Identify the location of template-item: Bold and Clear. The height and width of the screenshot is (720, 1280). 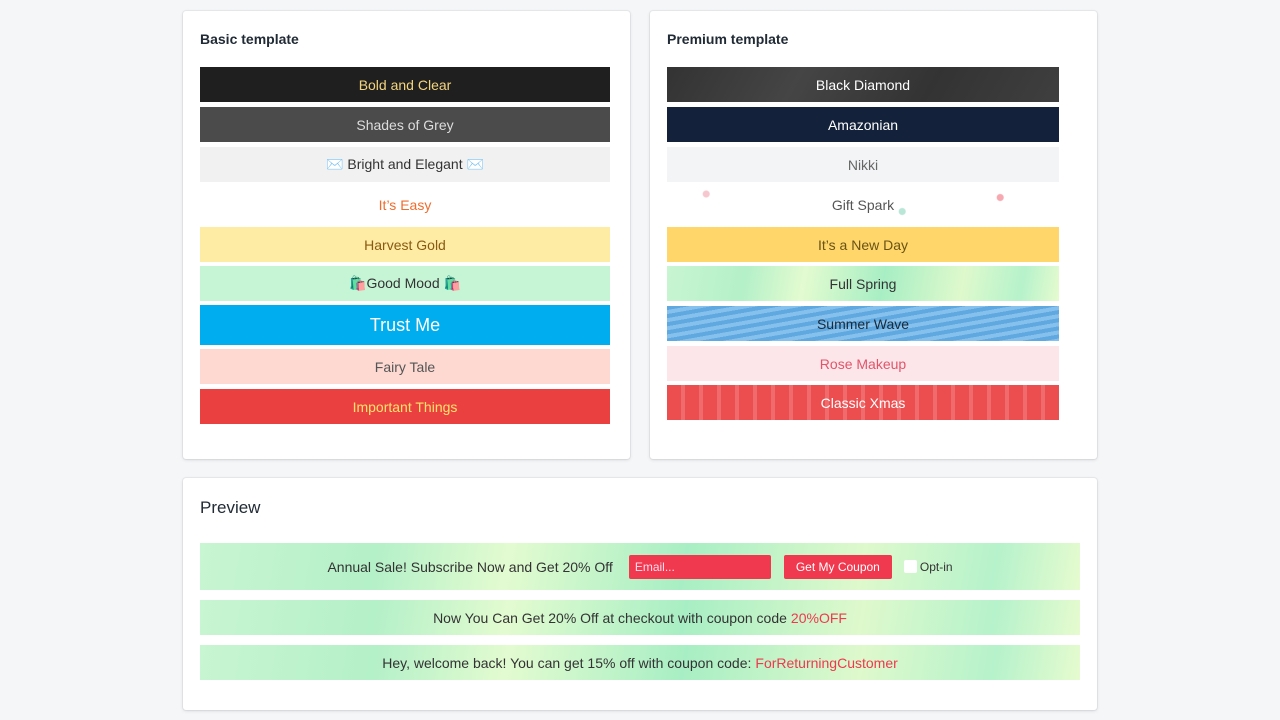
(405, 84).